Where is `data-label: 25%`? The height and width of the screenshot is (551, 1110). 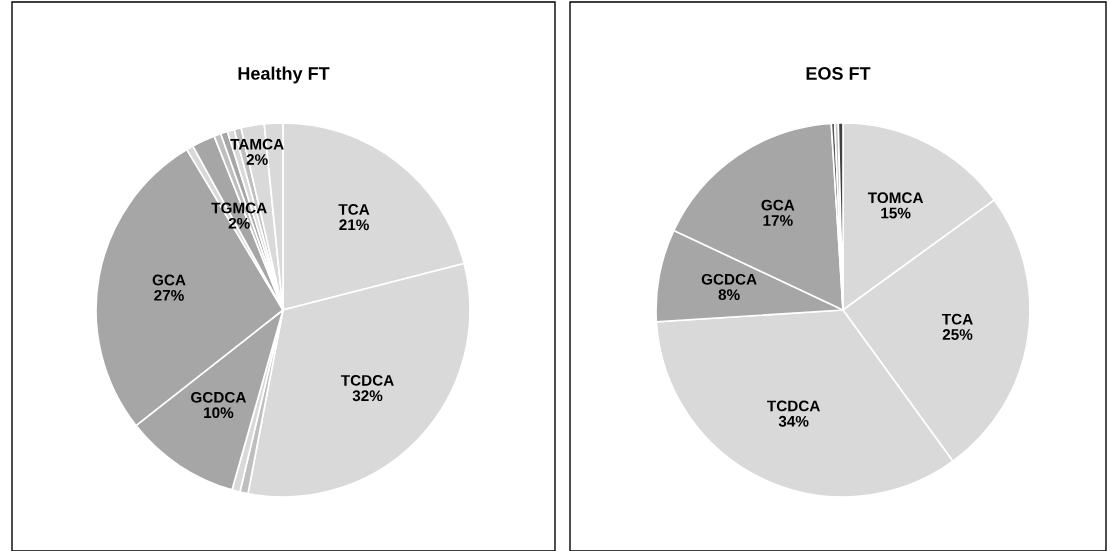 data-label: 25% is located at coordinates (957, 334).